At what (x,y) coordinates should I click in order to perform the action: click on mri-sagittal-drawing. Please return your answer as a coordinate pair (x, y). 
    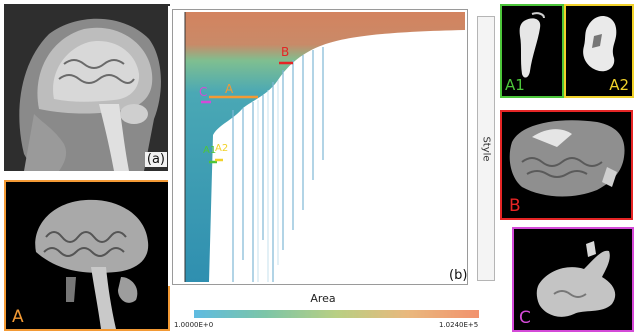
    Looking at the image, I should click on (87, 87).